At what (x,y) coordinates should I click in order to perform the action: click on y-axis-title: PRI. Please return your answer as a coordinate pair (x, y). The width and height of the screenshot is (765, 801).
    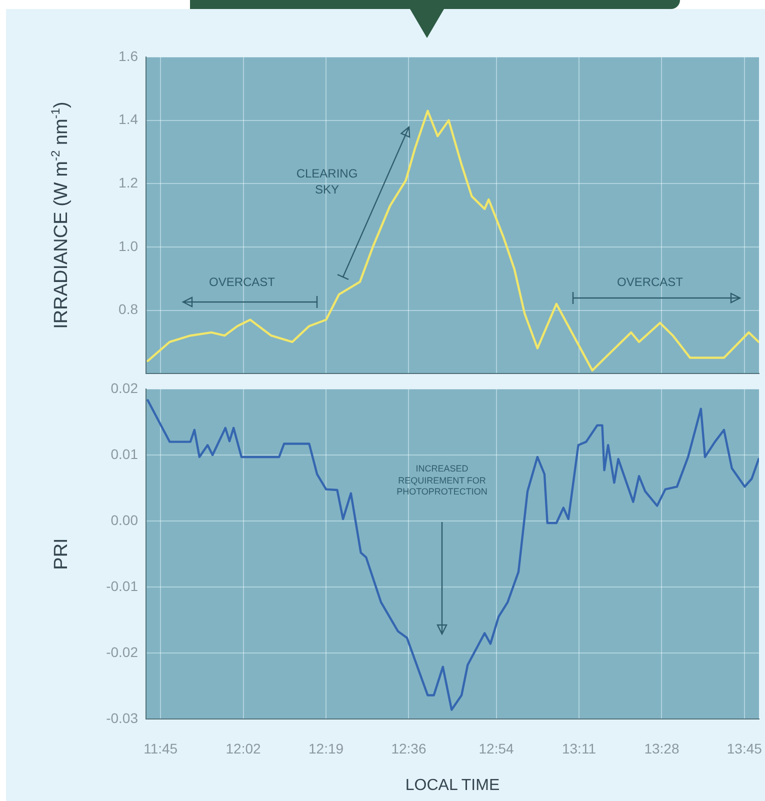
    Looking at the image, I should click on (61, 554).